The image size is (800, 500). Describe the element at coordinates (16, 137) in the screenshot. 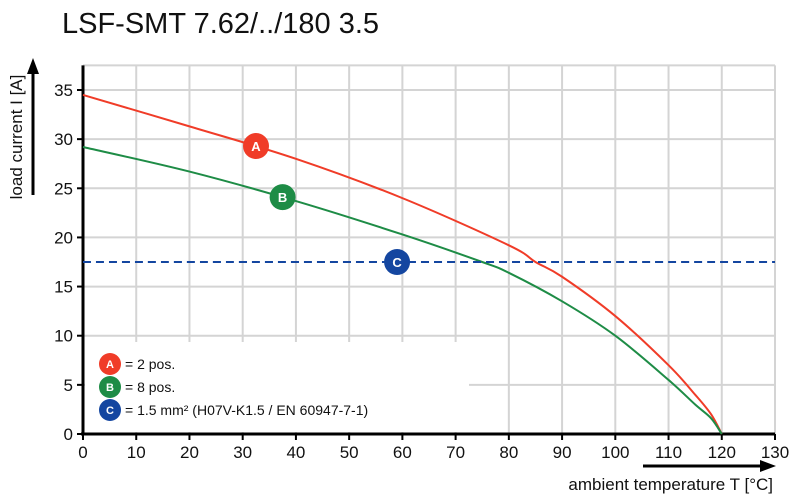

I see `y-axis-label: load current I [A]` at that location.